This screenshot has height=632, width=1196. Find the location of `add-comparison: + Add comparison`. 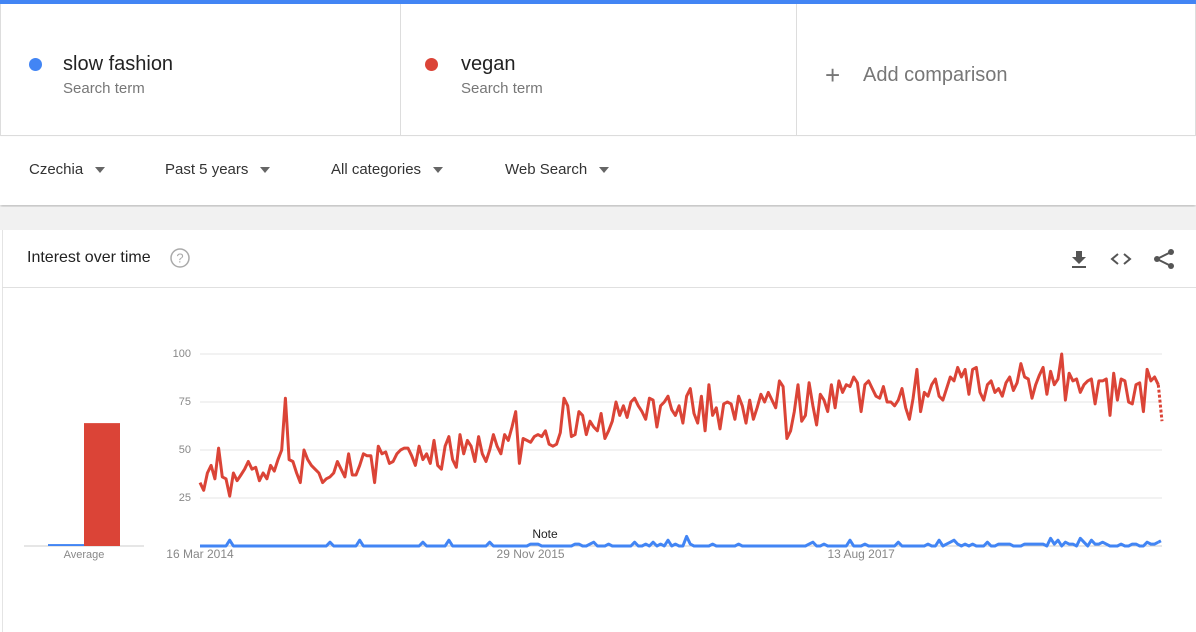

add-comparison: + Add comparison is located at coordinates (996, 70).